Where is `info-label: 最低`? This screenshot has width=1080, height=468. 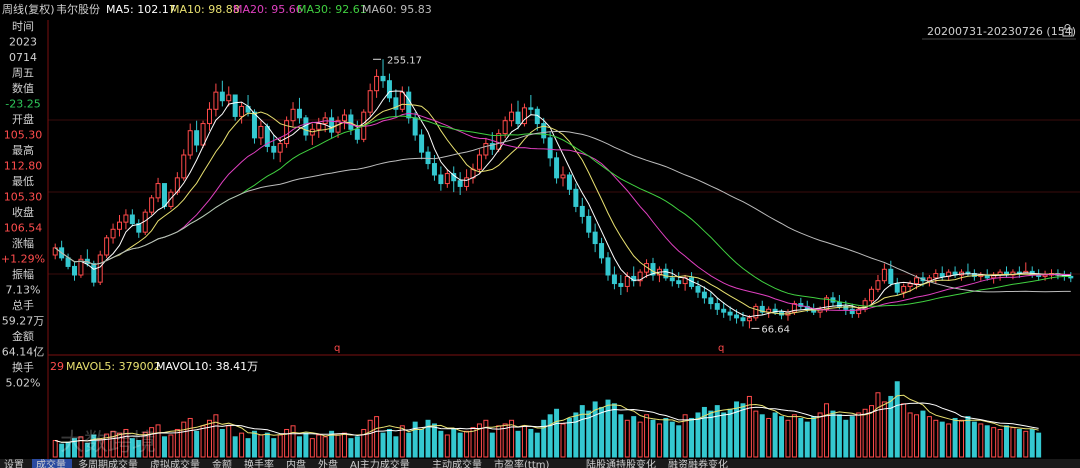
info-label: 最低 is located at coordinates (23, 181).